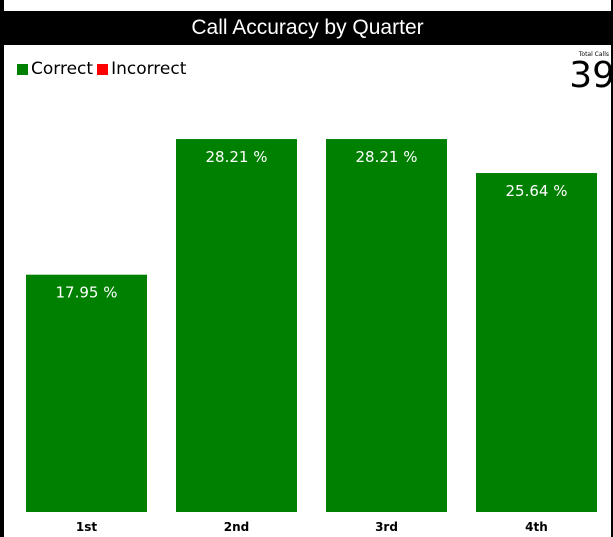 The image size is (613, 537). I want to click on bar-2nd, so click(236, 326).